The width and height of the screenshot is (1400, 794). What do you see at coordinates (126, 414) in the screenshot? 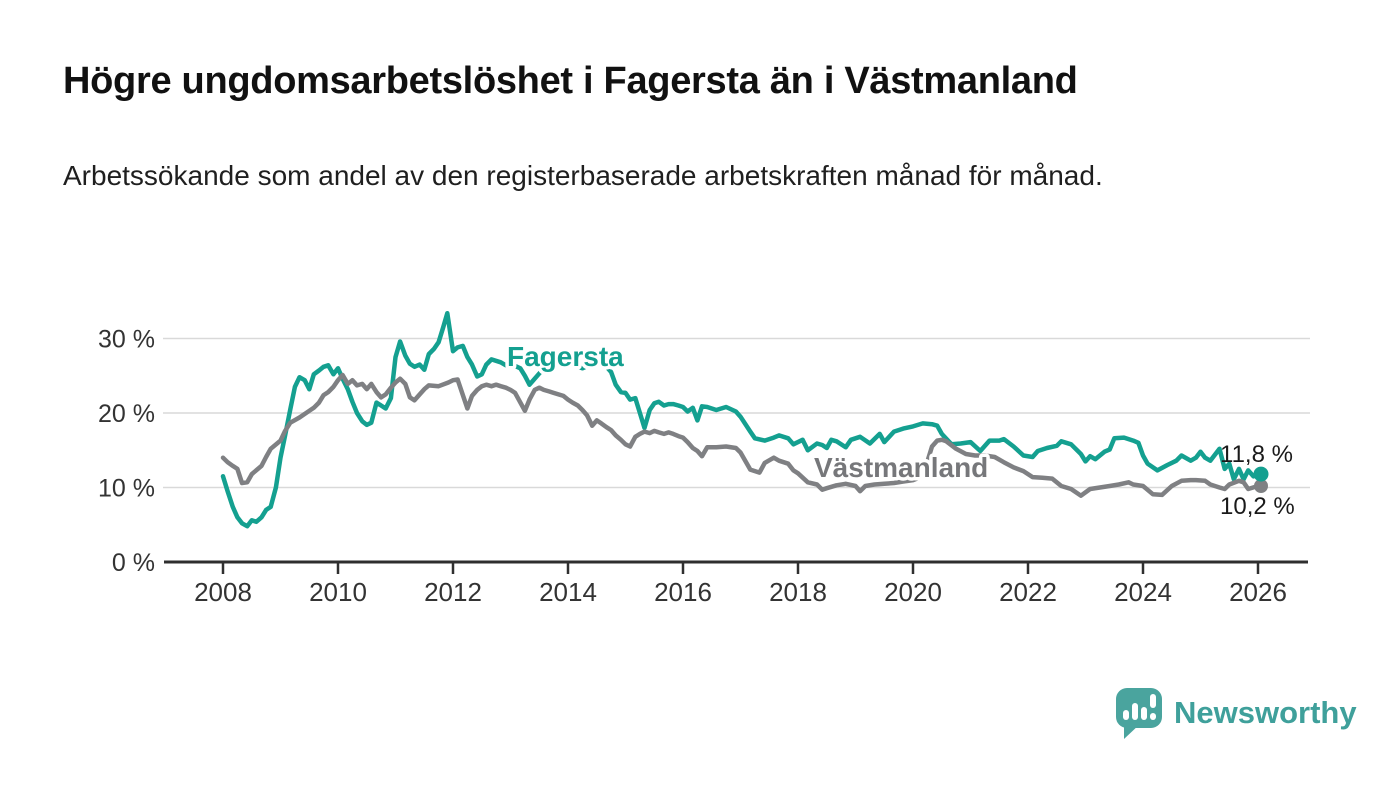
I see `y-tick-label-20: 20 %` at bounding box center [126, 414].